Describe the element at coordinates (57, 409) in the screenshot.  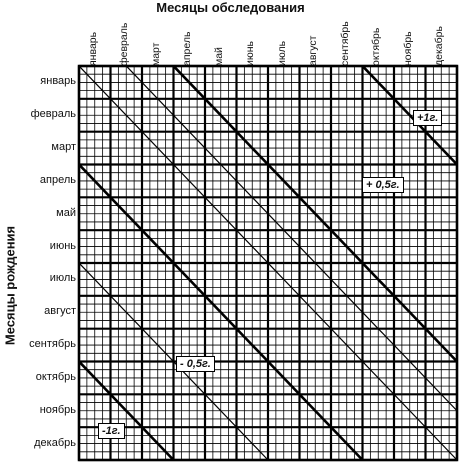
I see `row-label: ноябрь` at that location.